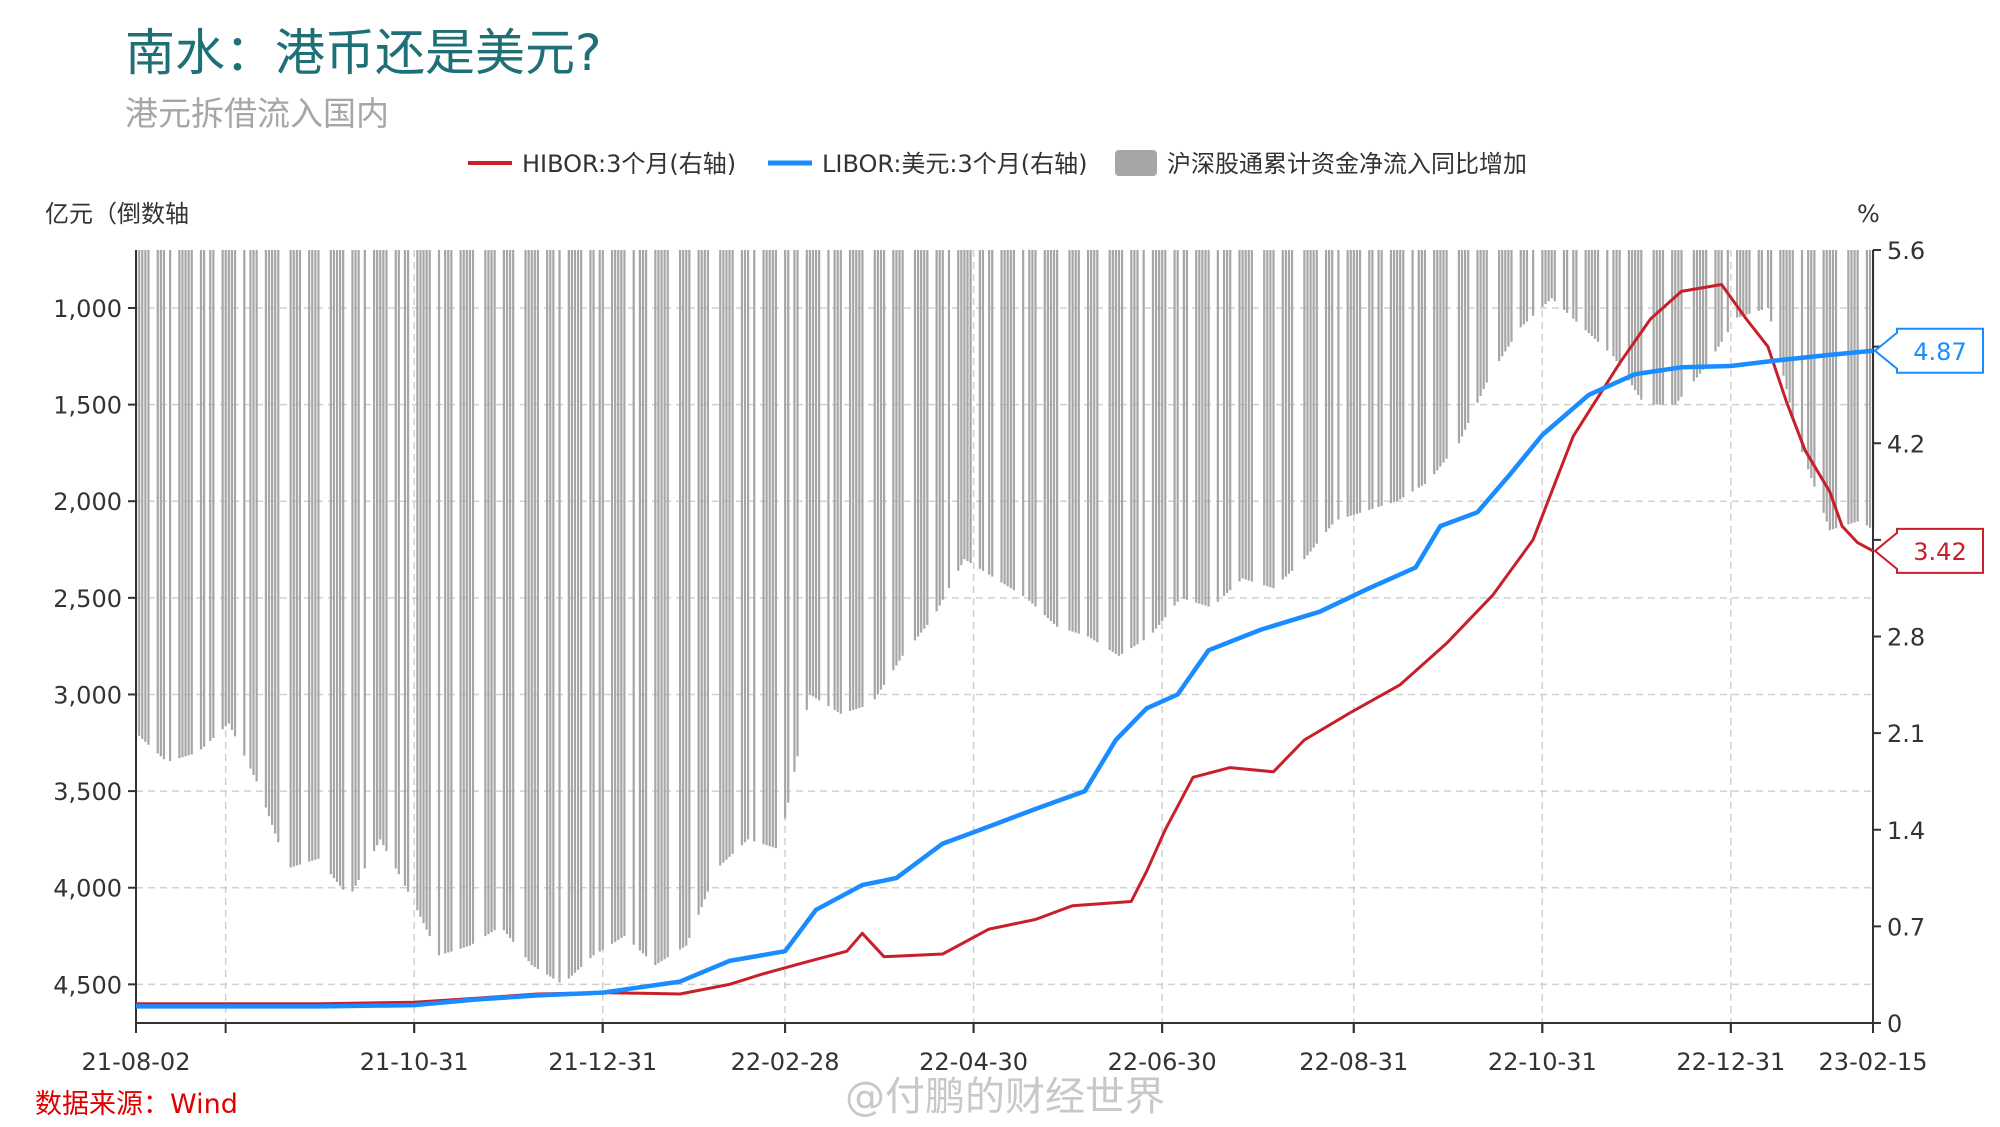 The width and height of the screenshot is (2000, 1127). Describe the element at coordinates (1136, 163) in the screenshot. I see `legend-swatch-bars` at that location.